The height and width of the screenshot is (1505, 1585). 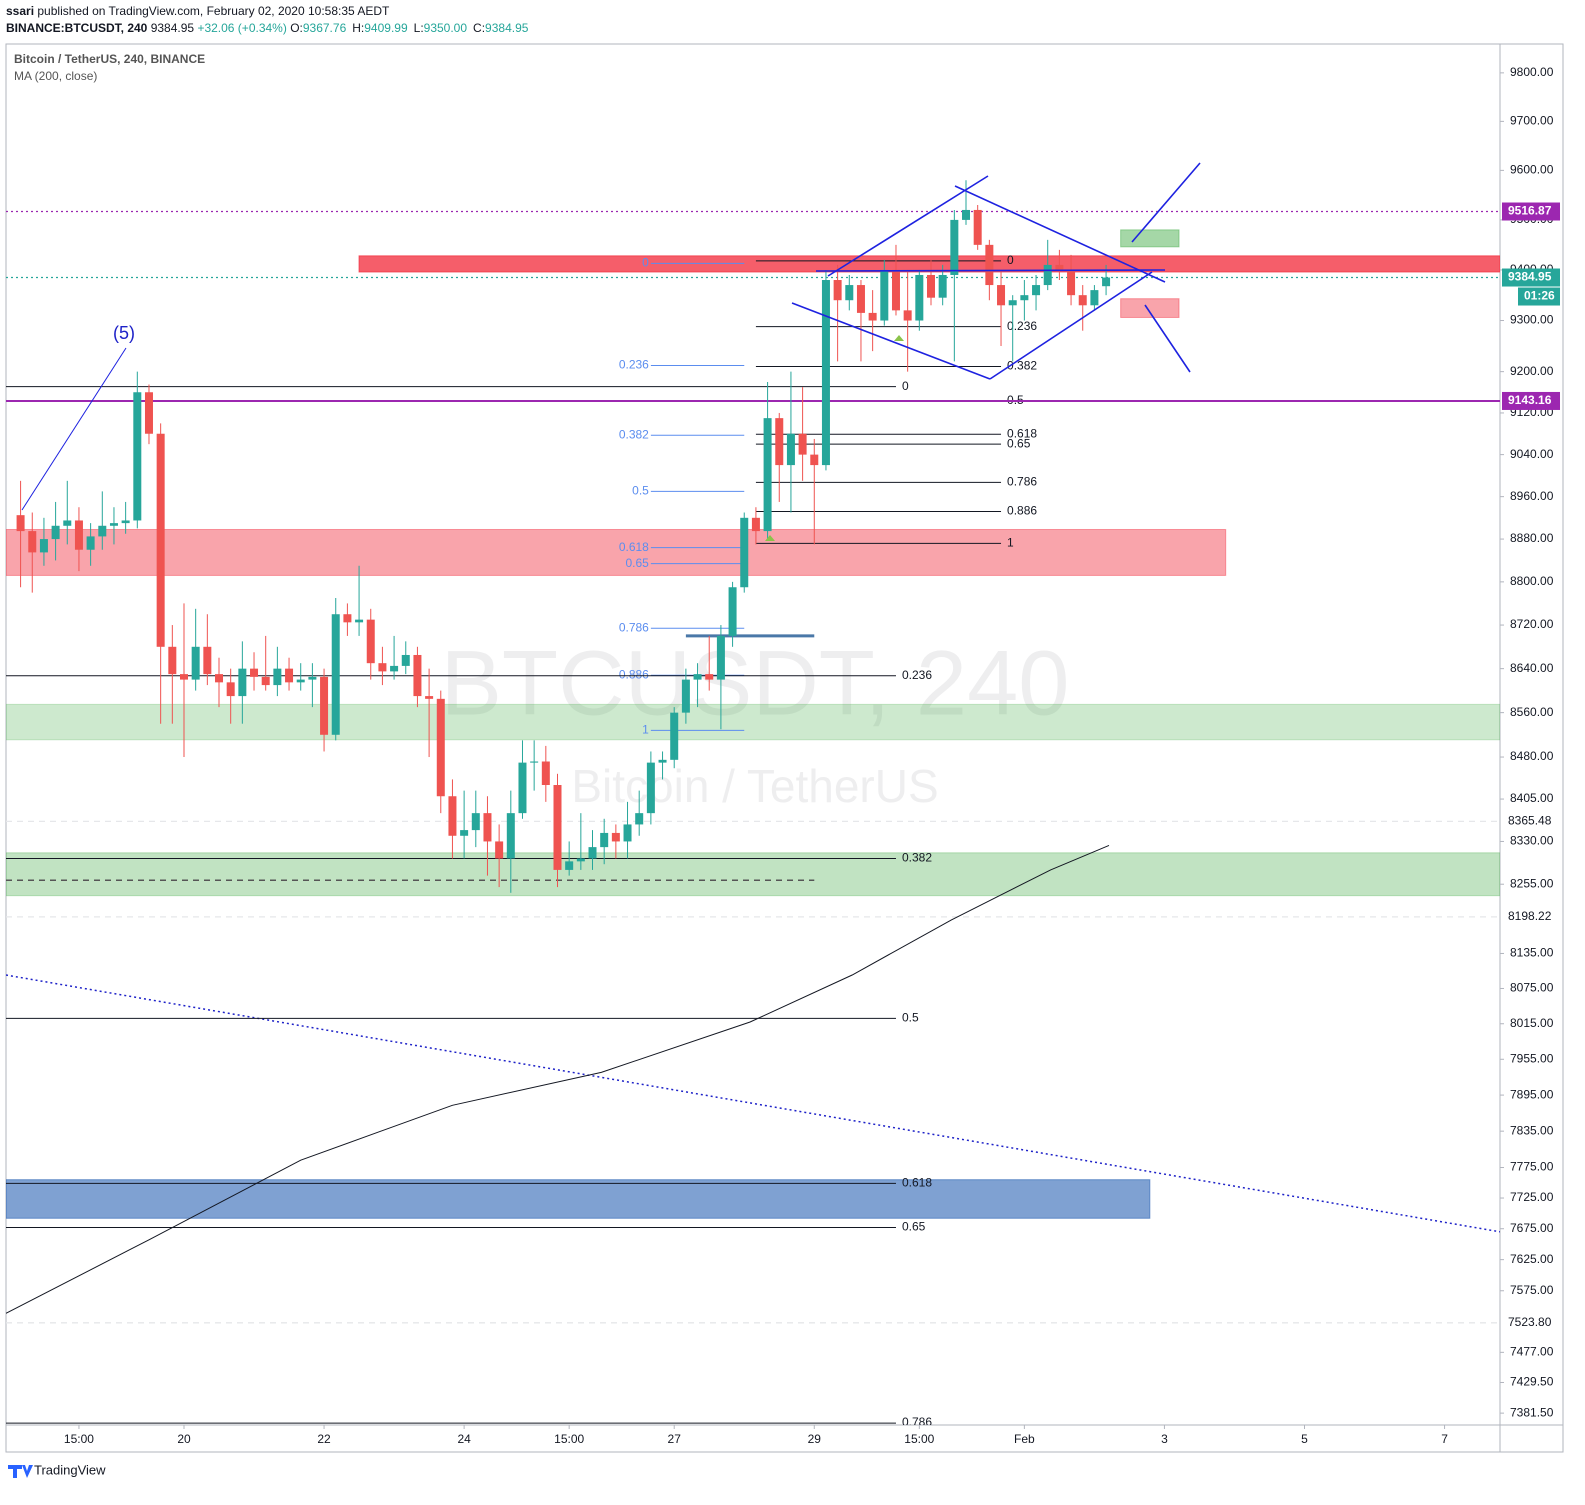 I want to click on price-marker-label: 8198.22, so click(x=1530, y=916).